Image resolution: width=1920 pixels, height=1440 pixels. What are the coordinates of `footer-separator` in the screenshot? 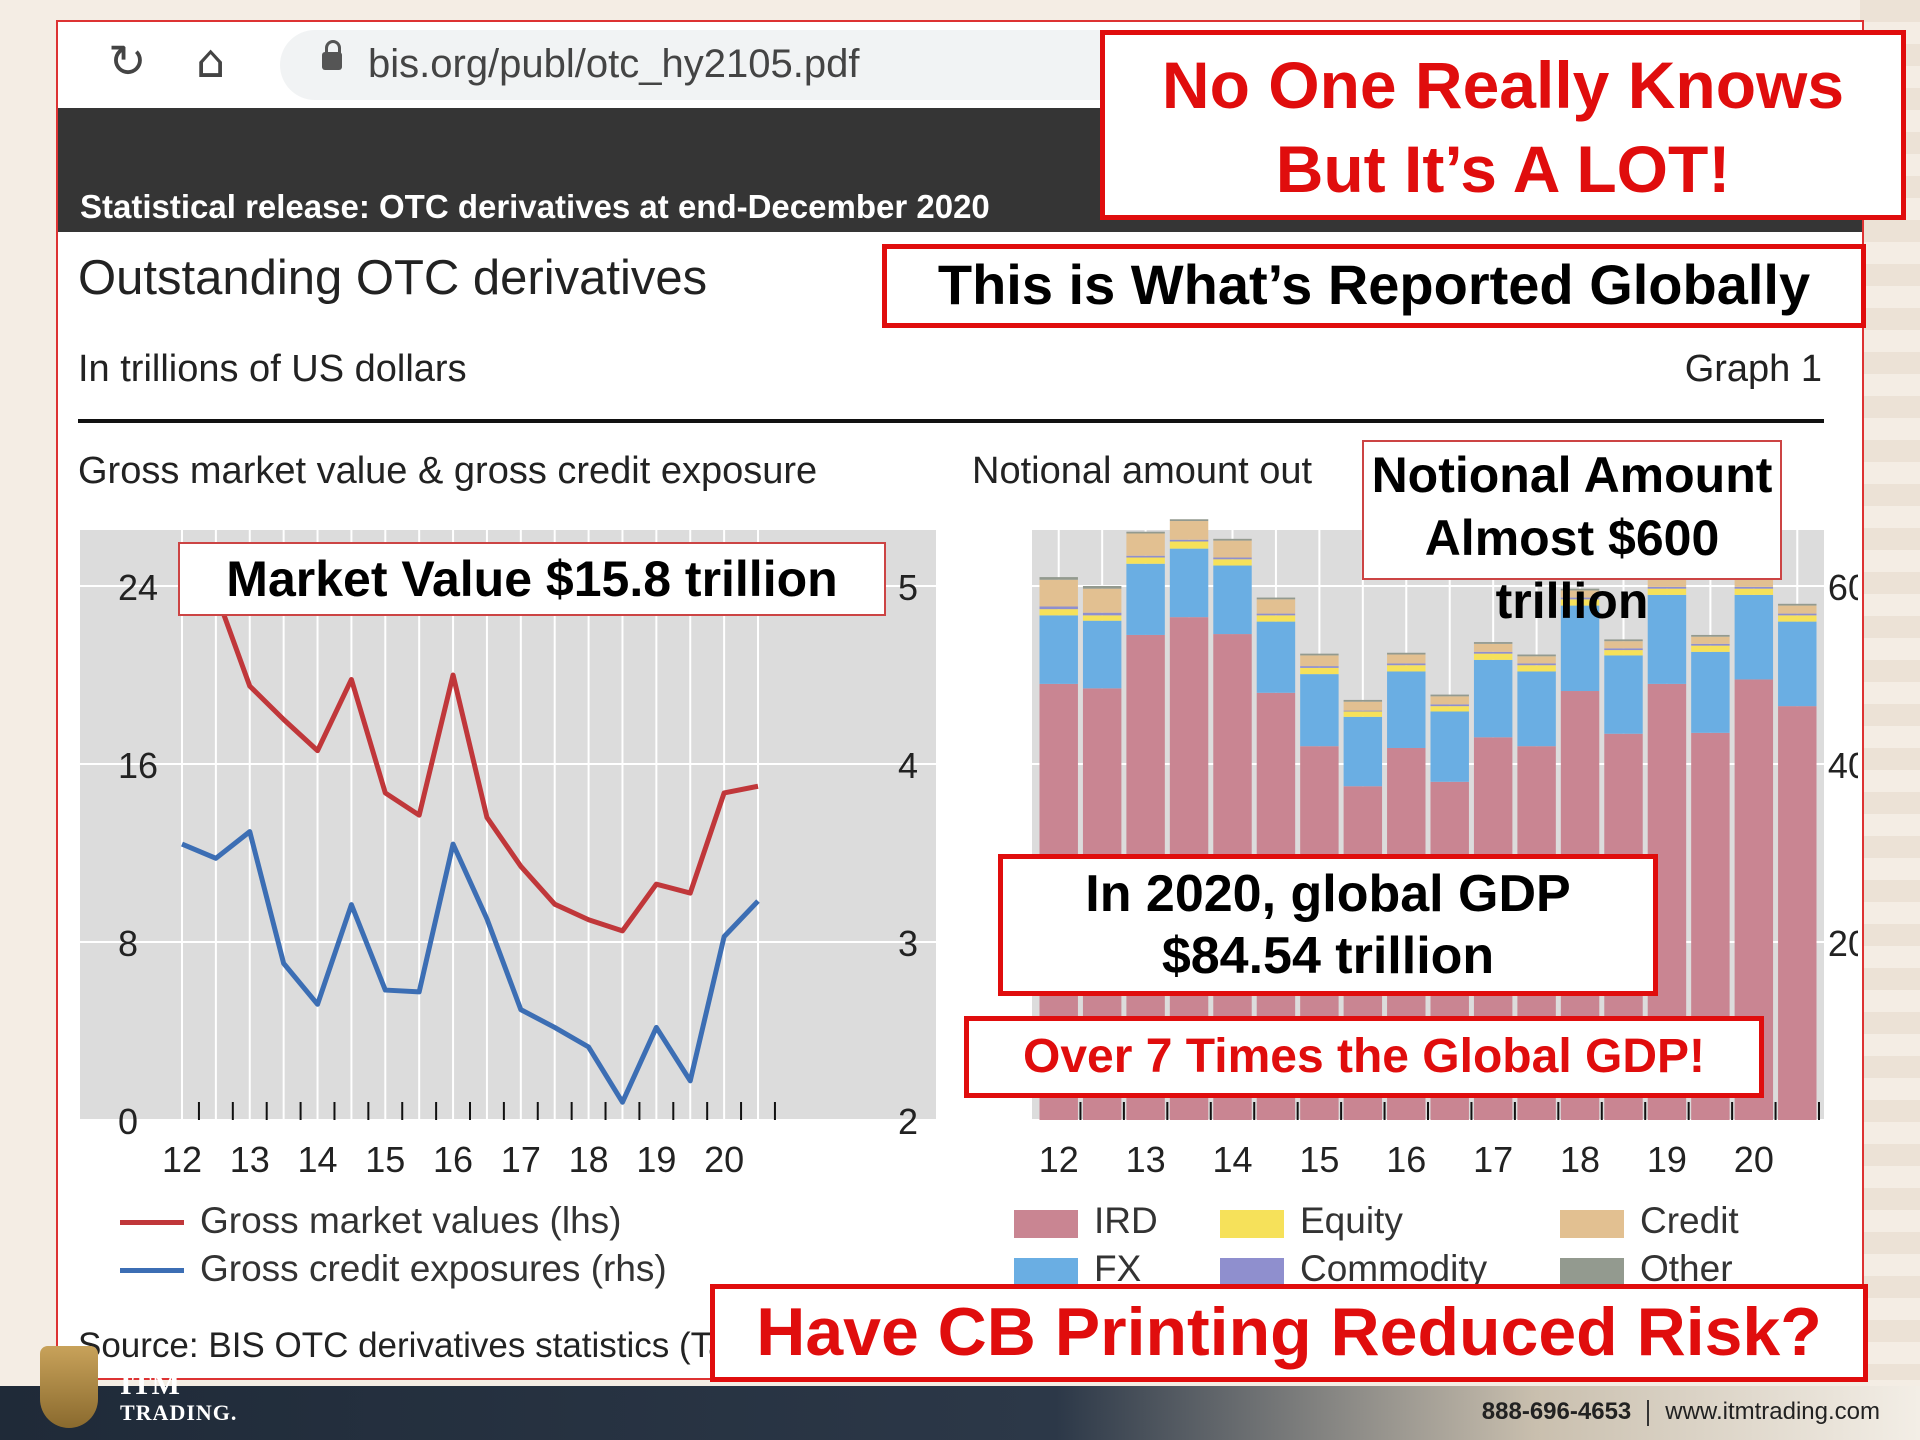 It's located at (1648, 1412).